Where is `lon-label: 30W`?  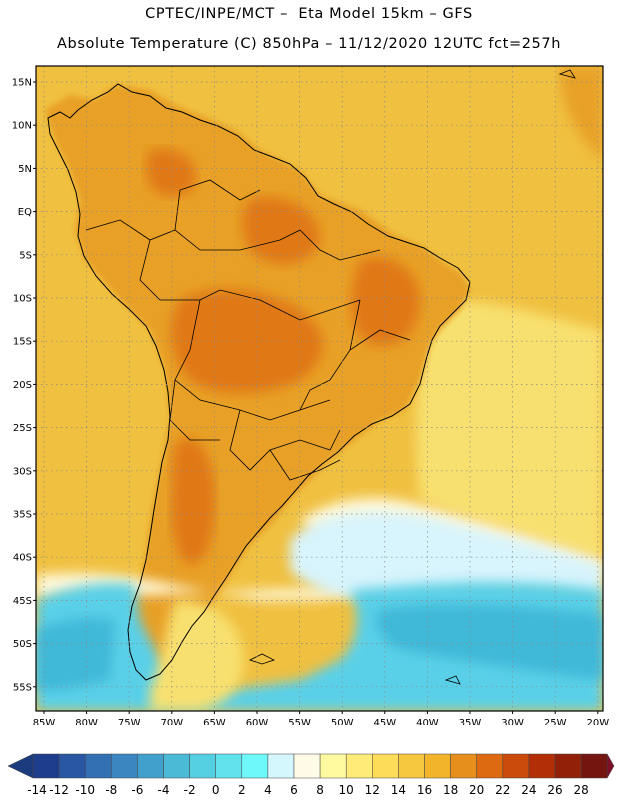 lon-label: 30W is located at coordinates (512, 721).